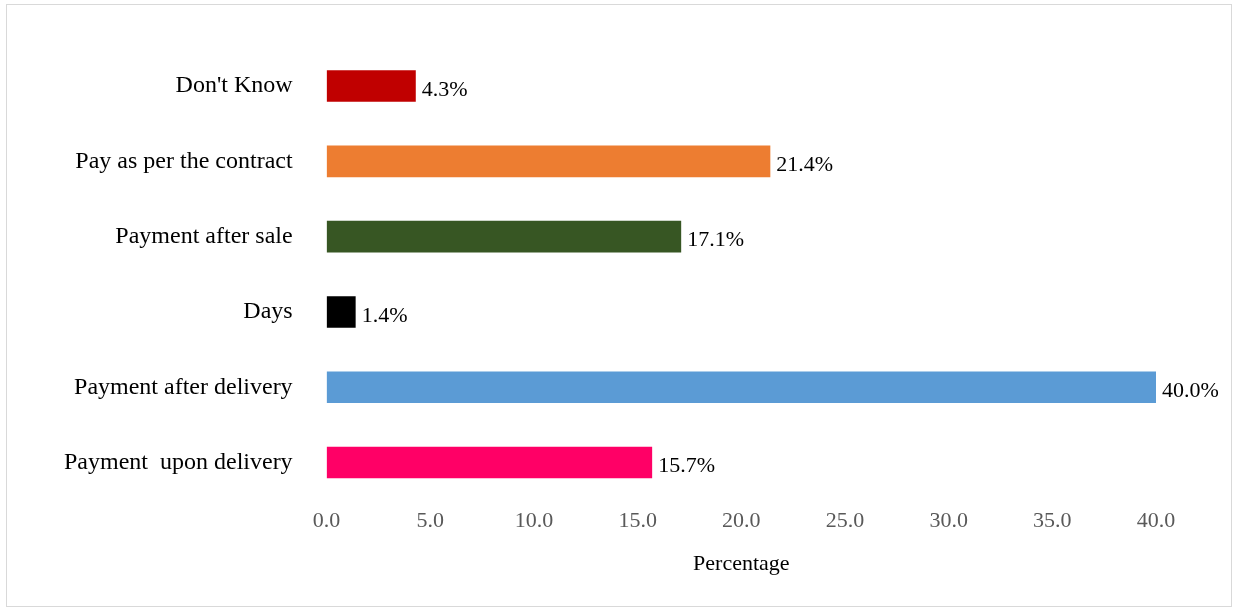 Image resolution: width=1238 pixels, height=611 pixels. Describe the element at coordinates (430, 520) in the screenshot. I see `x-tick-label: 5.0` at that location.